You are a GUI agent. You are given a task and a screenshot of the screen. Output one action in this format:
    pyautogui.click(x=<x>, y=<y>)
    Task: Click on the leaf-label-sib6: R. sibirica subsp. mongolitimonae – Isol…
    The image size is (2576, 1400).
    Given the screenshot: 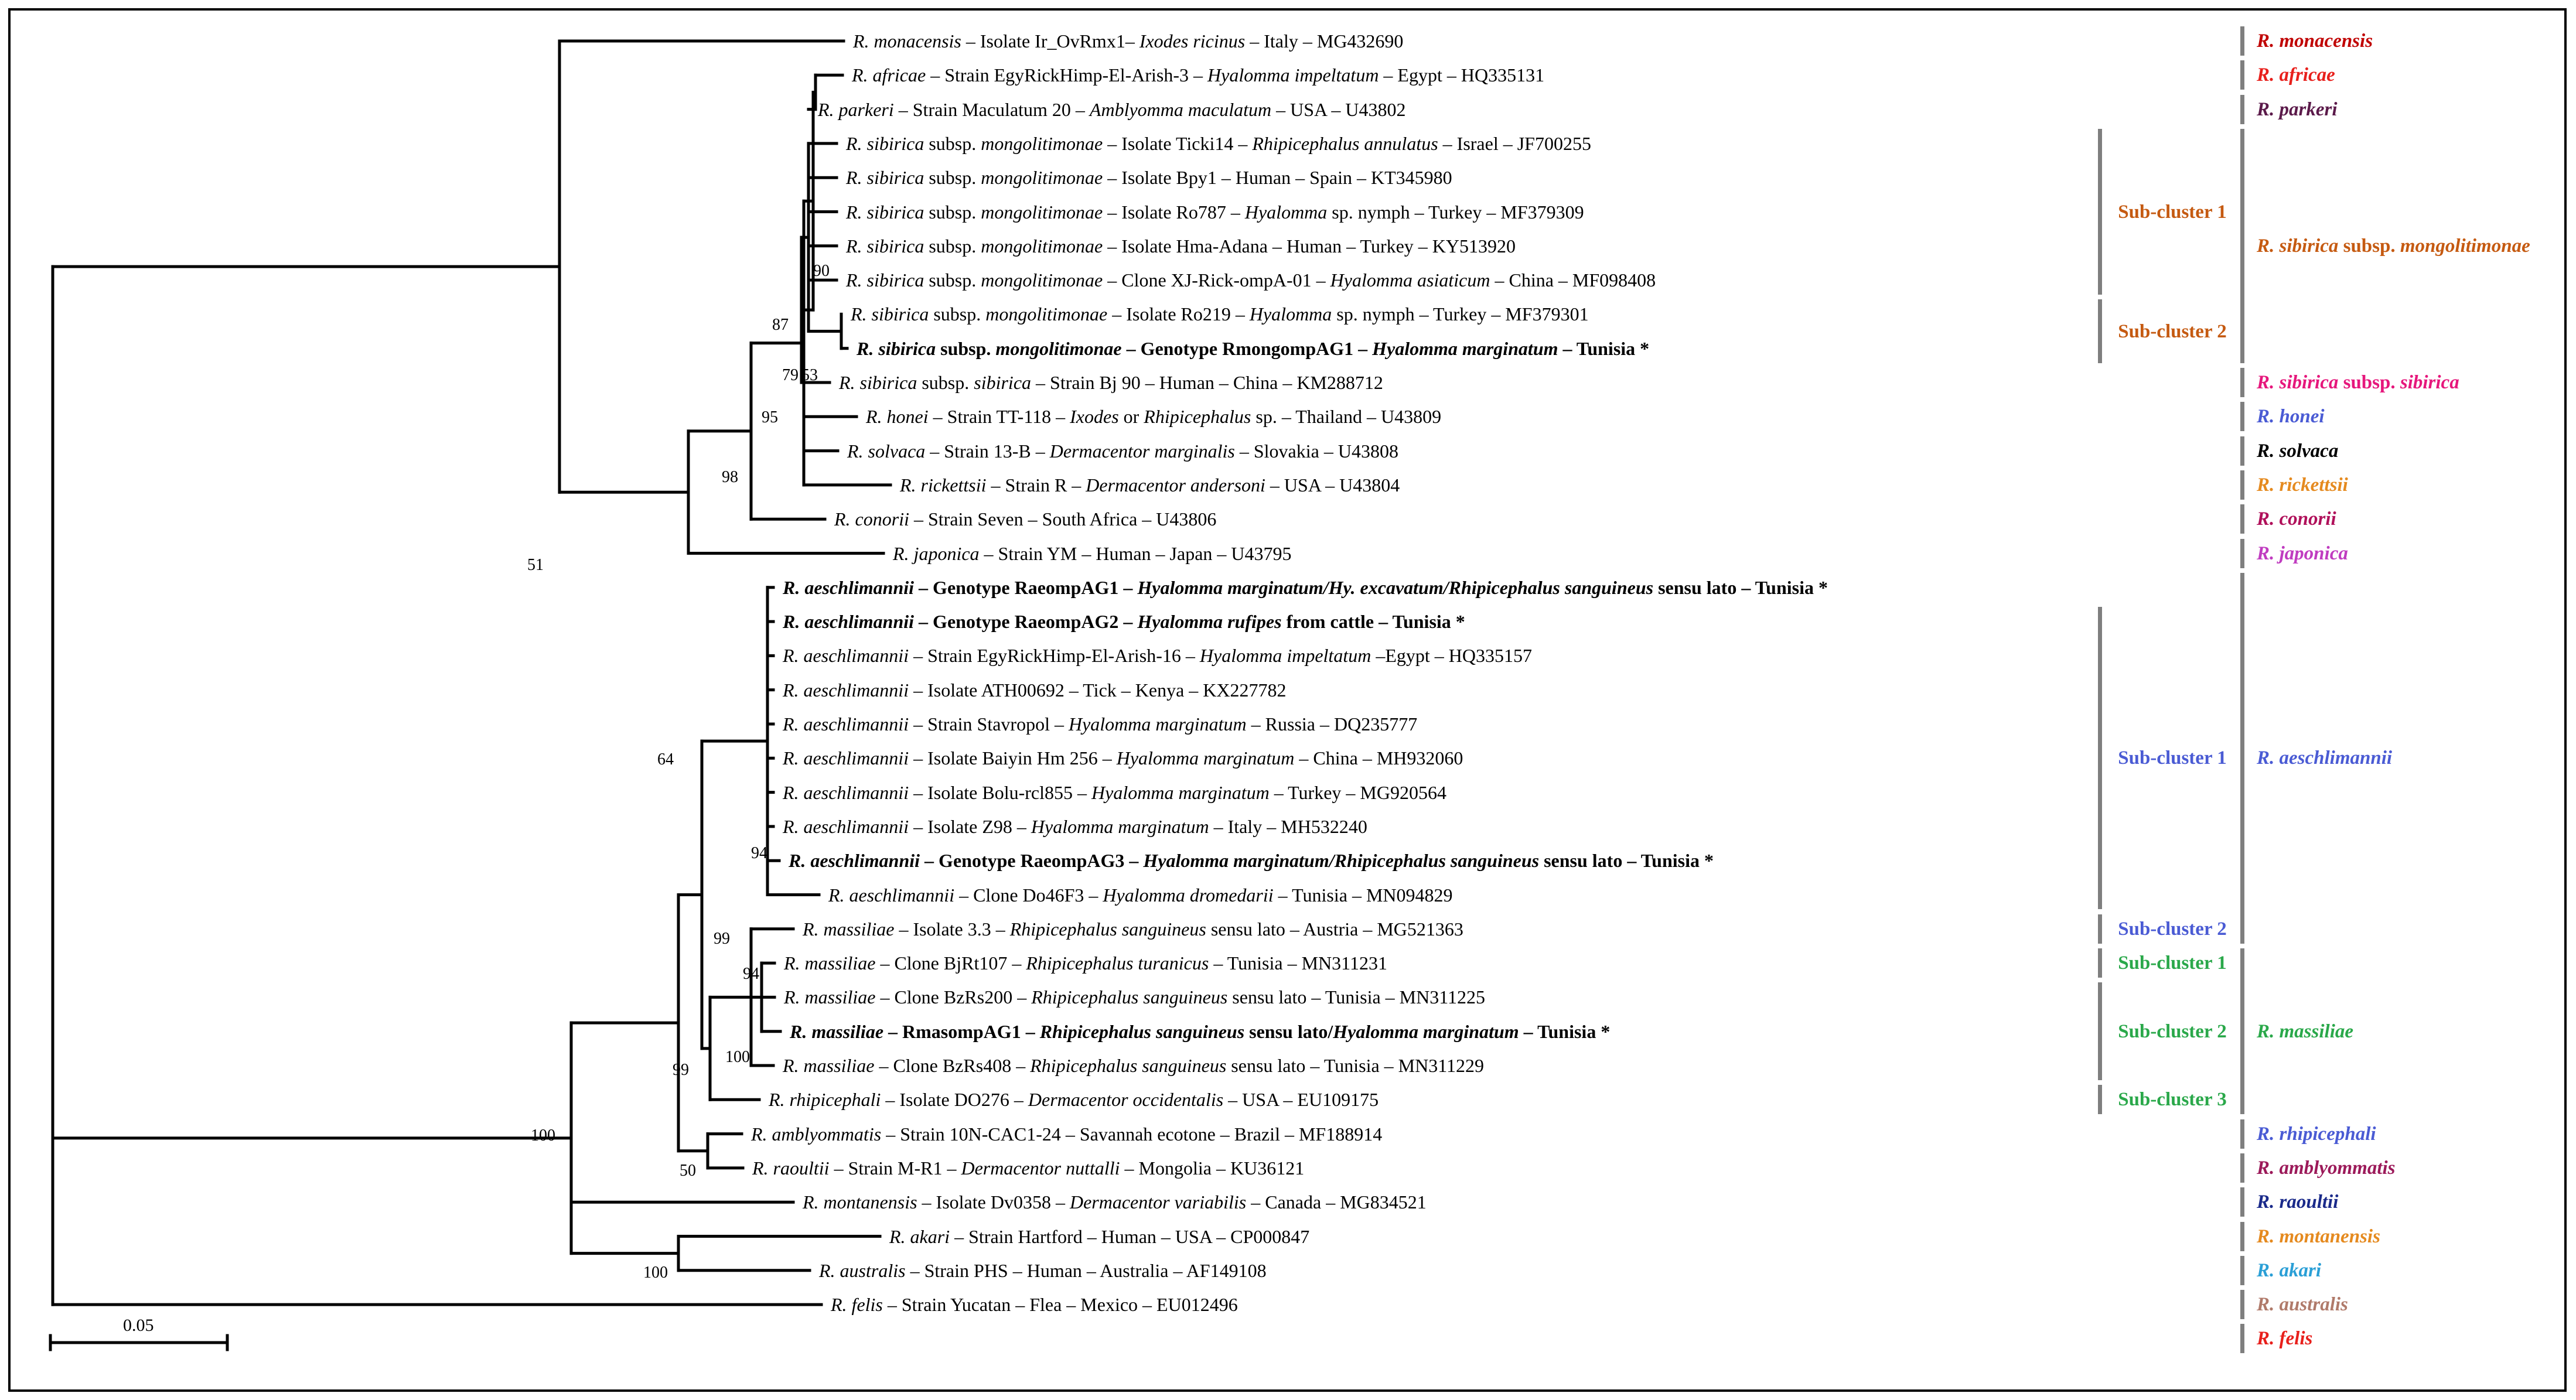 What is the action you would take?
    pyautogui.click(x=1220, y=314)
    